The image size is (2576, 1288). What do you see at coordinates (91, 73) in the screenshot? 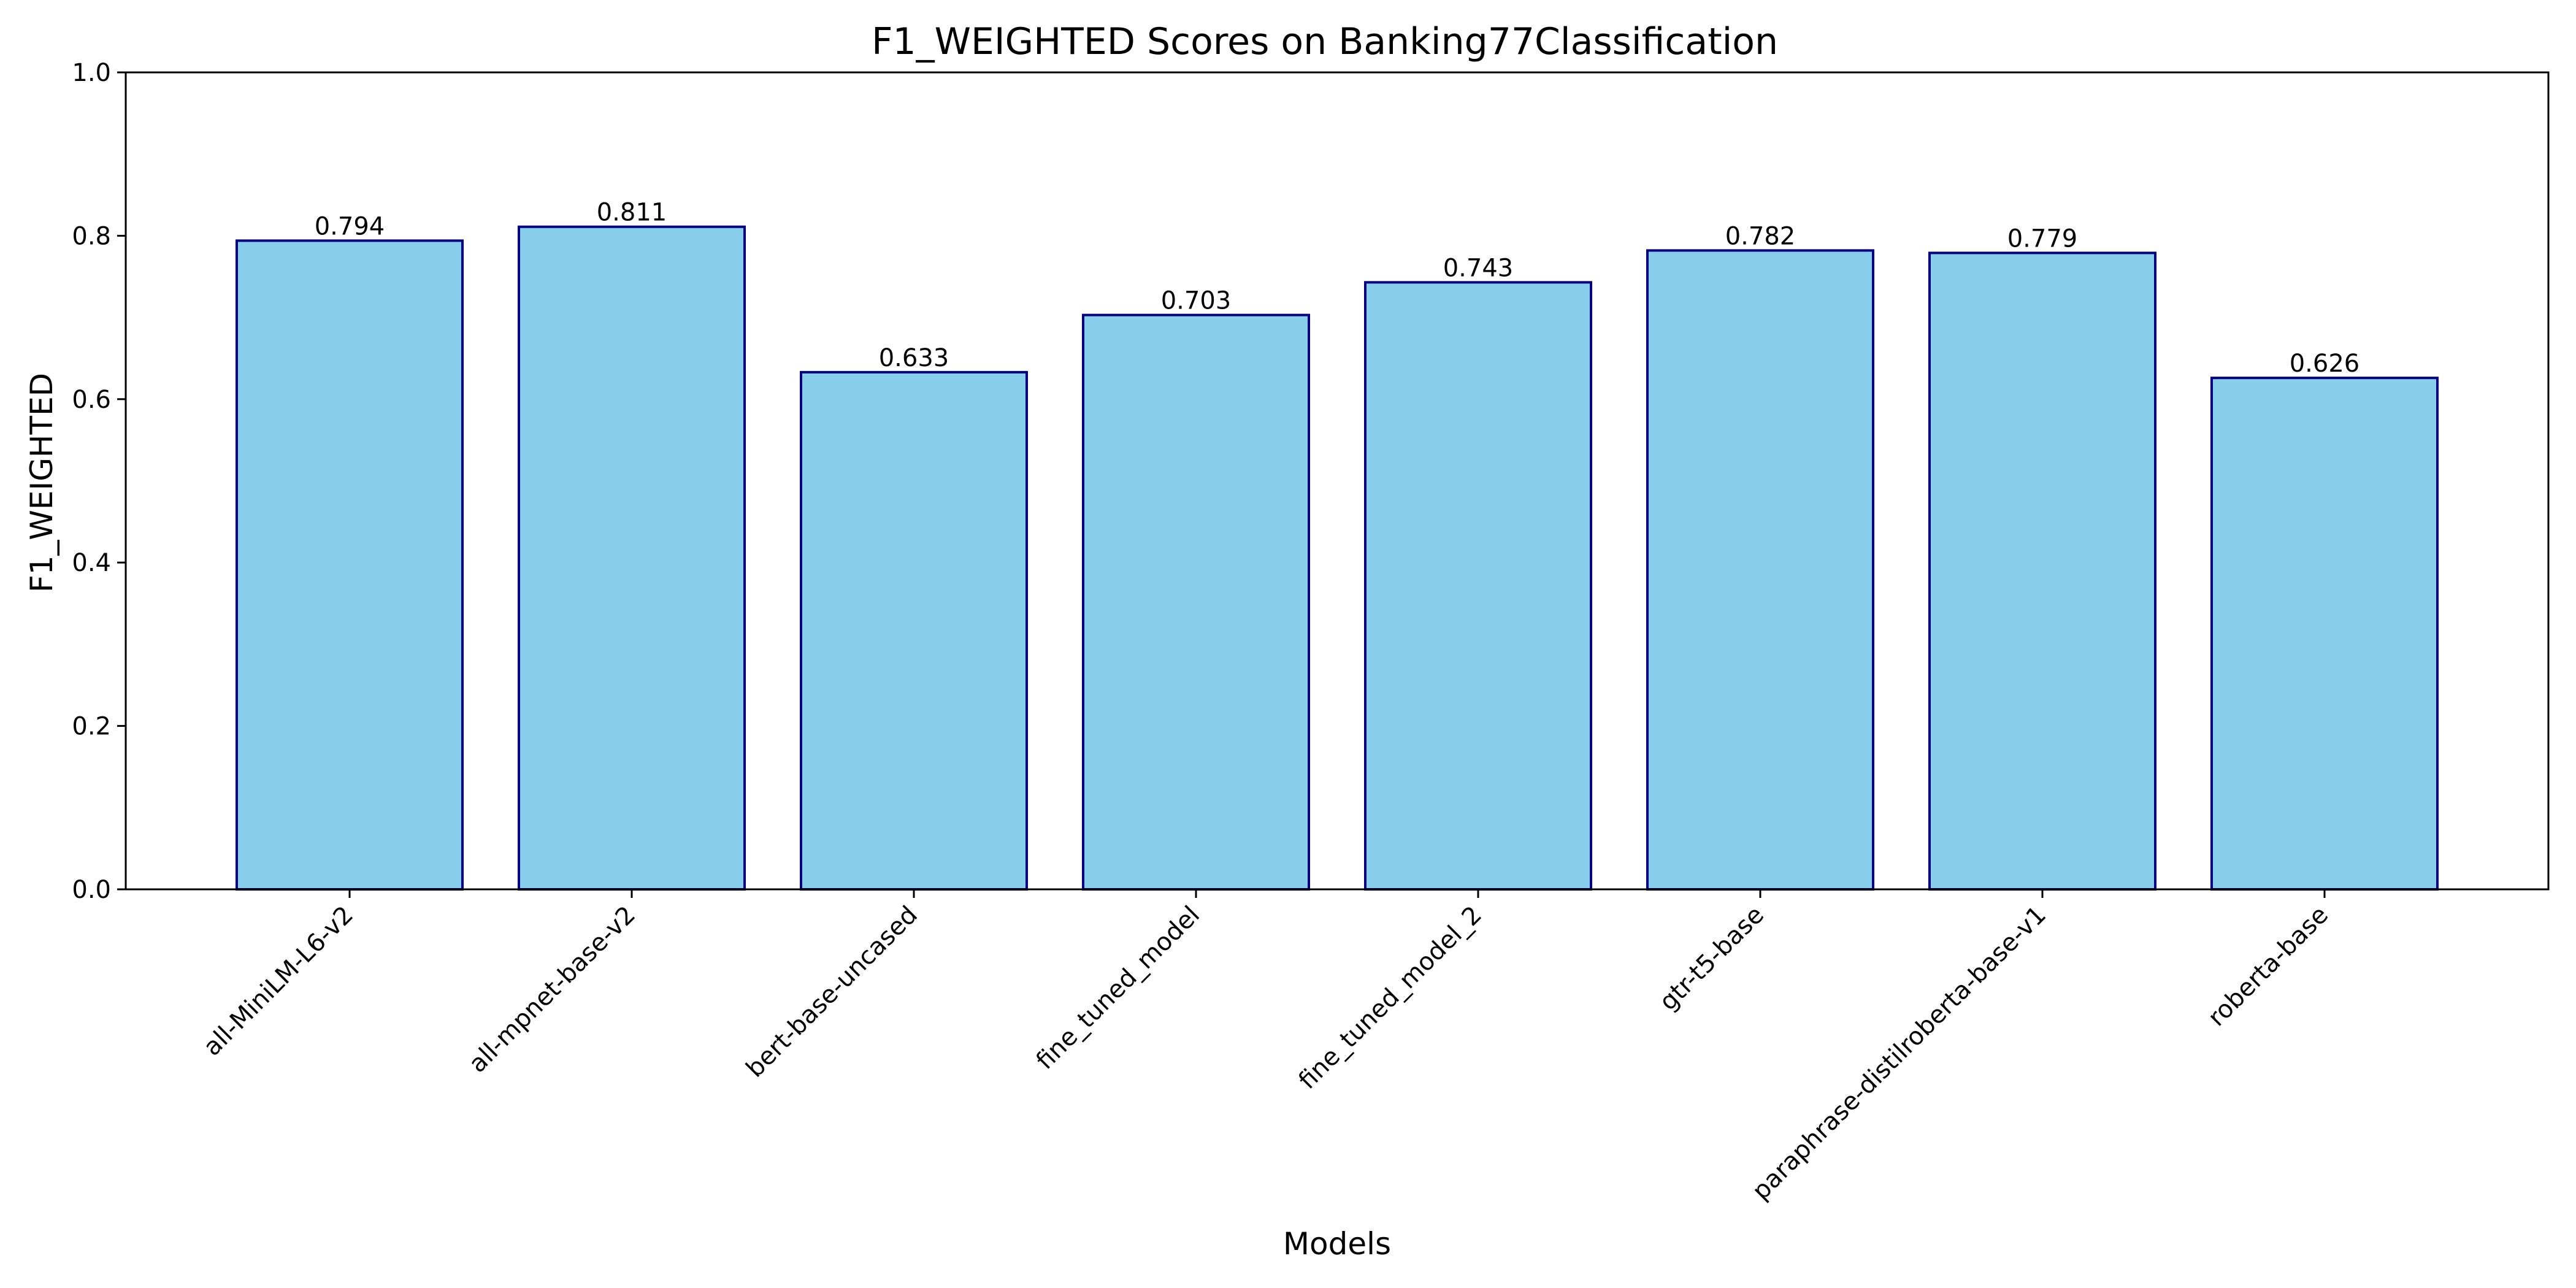
I see `y-tick-label: 1.0` at bounding box center [91, 73].